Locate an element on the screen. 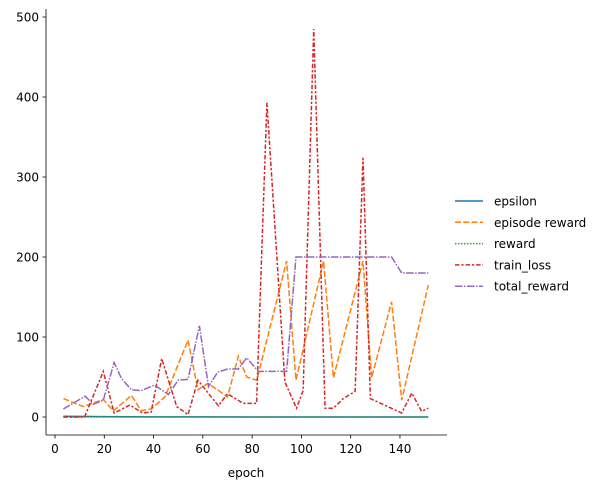 The image size is (613, 493). legend-label-total-reward: total_reward is located at coordinates (531, 287).